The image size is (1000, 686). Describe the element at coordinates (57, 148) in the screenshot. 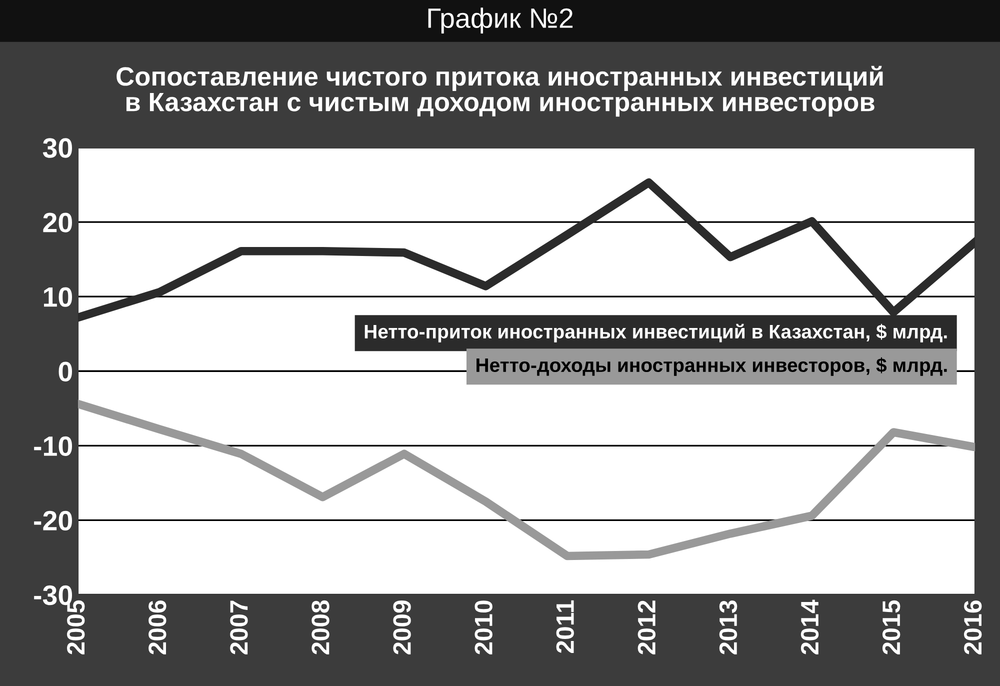

I see `y-tick-label: 30` at that location.